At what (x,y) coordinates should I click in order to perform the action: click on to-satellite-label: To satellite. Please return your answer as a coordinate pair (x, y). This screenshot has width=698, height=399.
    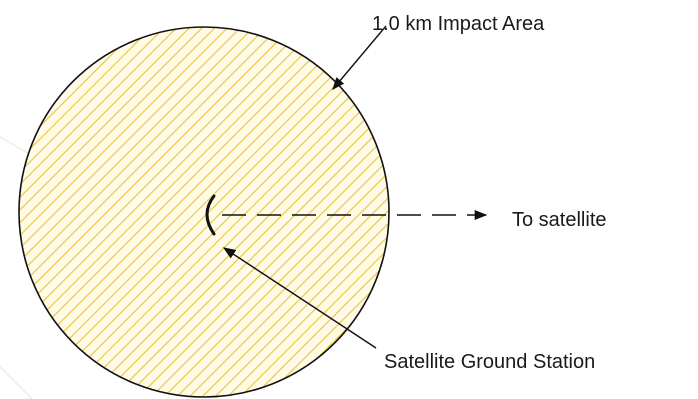
    Looking at the image, I should click on (559, 220).